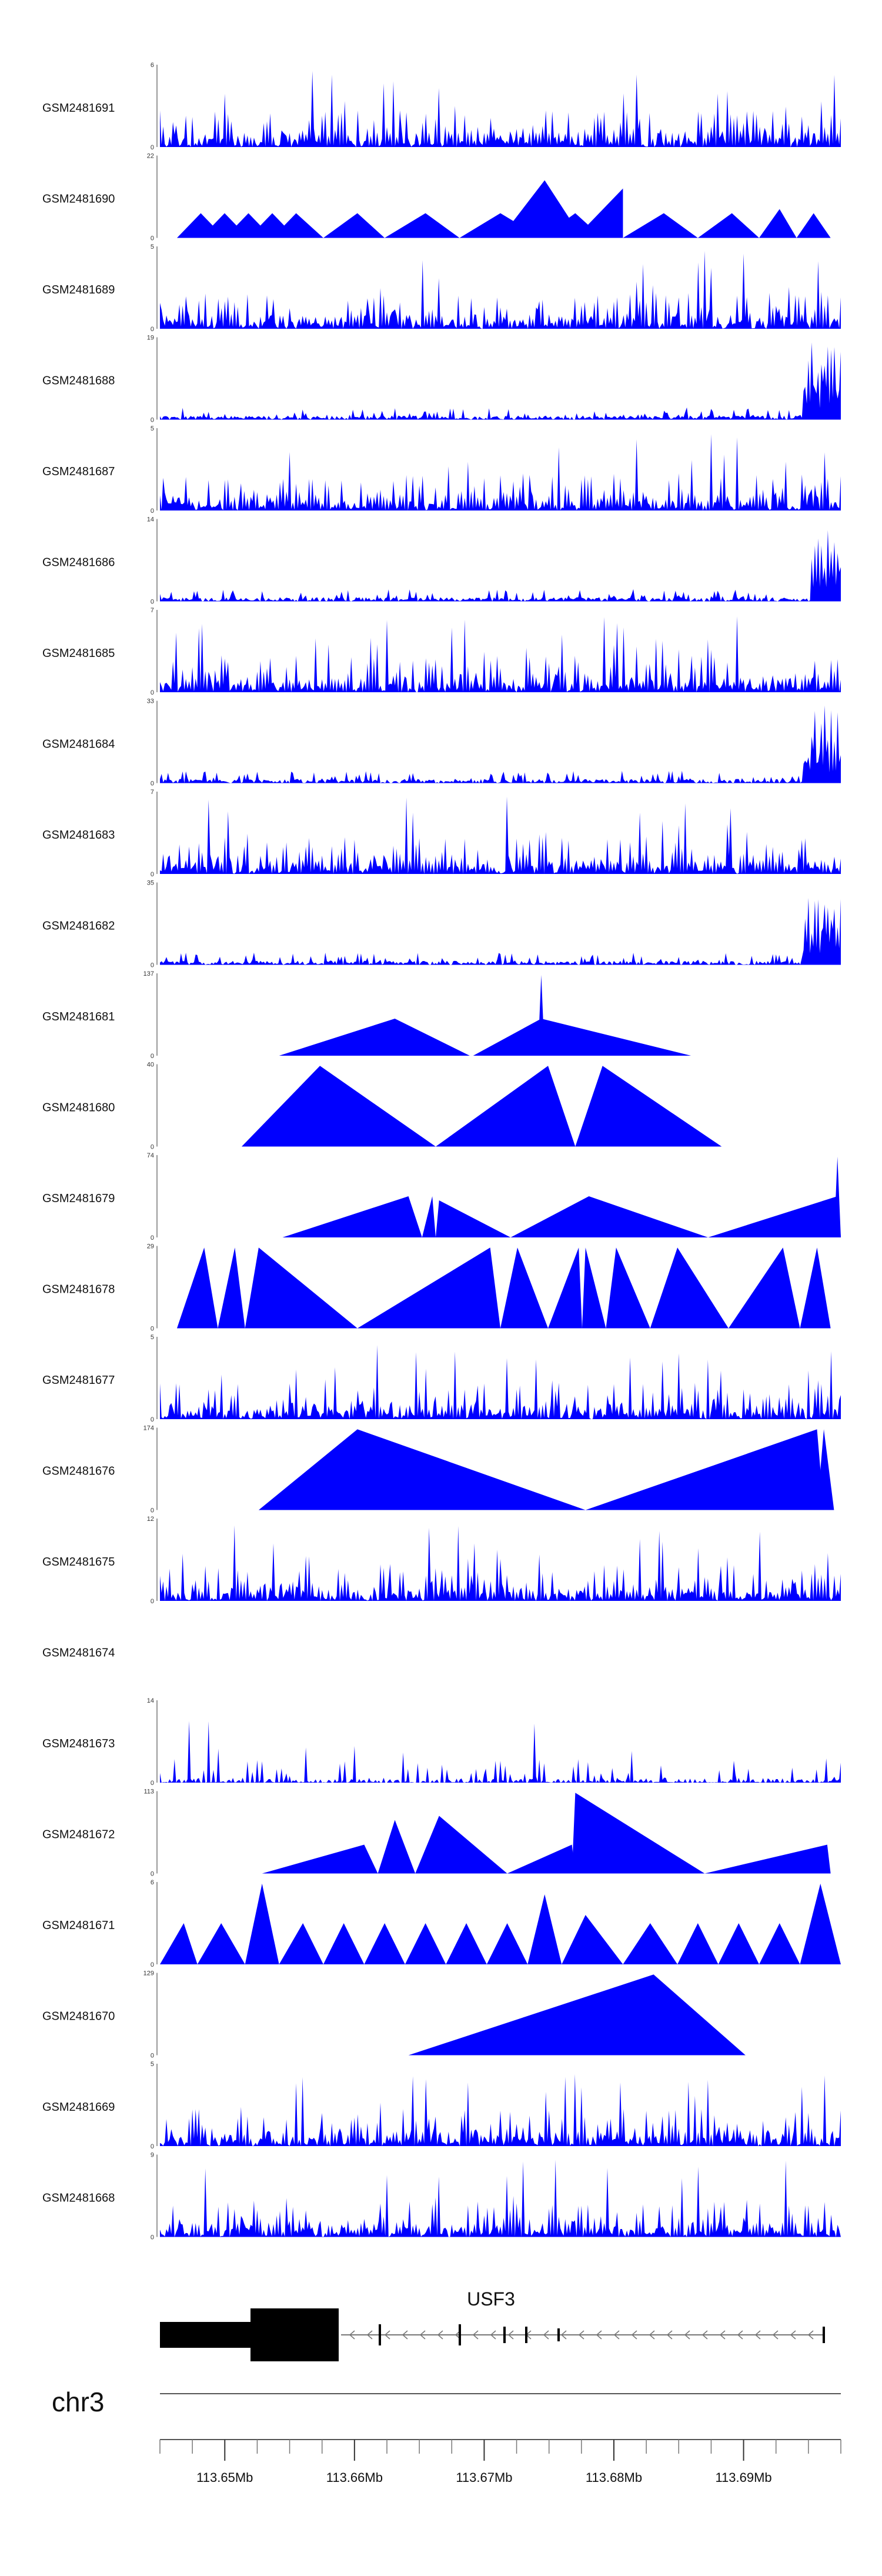 This screenshot has width=882, height=2576. Describe the element at coordinates (436, 197) in the screenshot. I see `track-GSM2481690: GSM2481690 22 0` at that location.